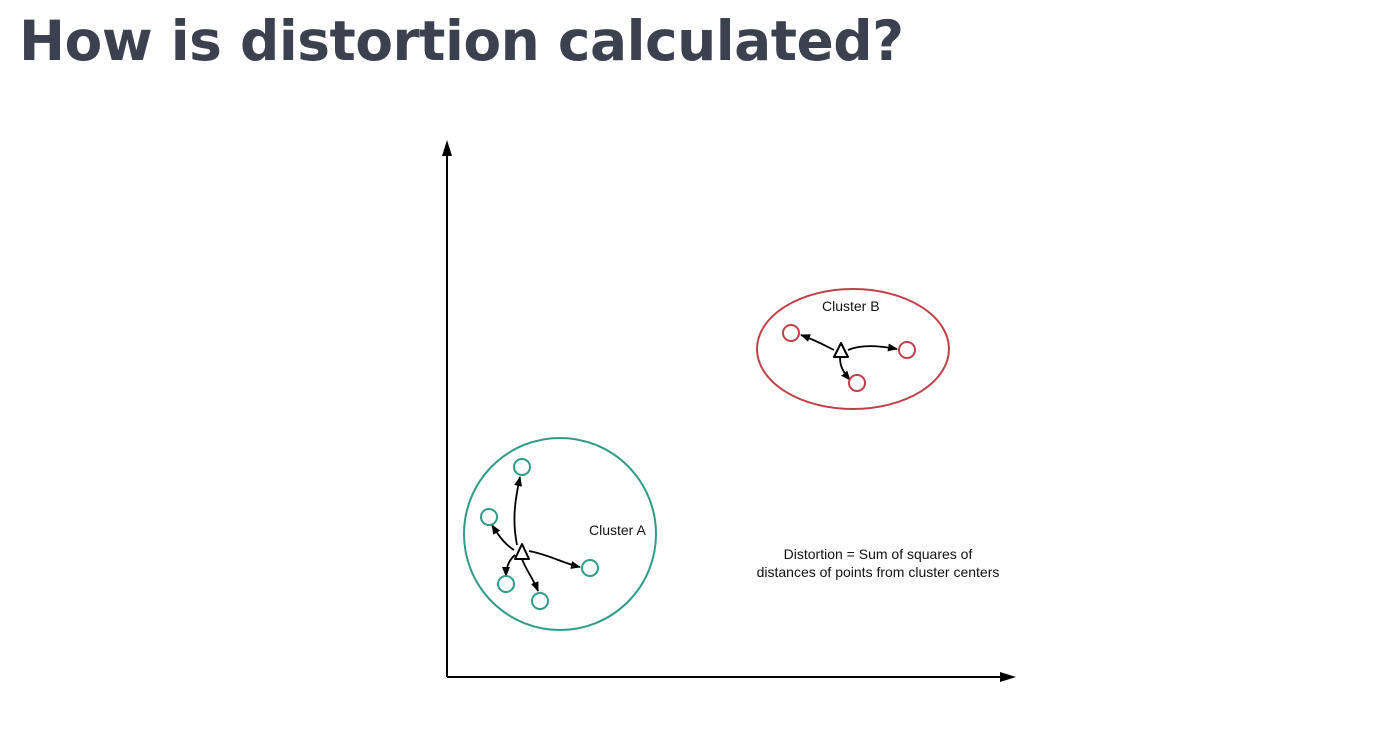  Describe the element at coordinates (617, 530) in the screenshot. I see `cluster-a-label: Cluster A` at that location.